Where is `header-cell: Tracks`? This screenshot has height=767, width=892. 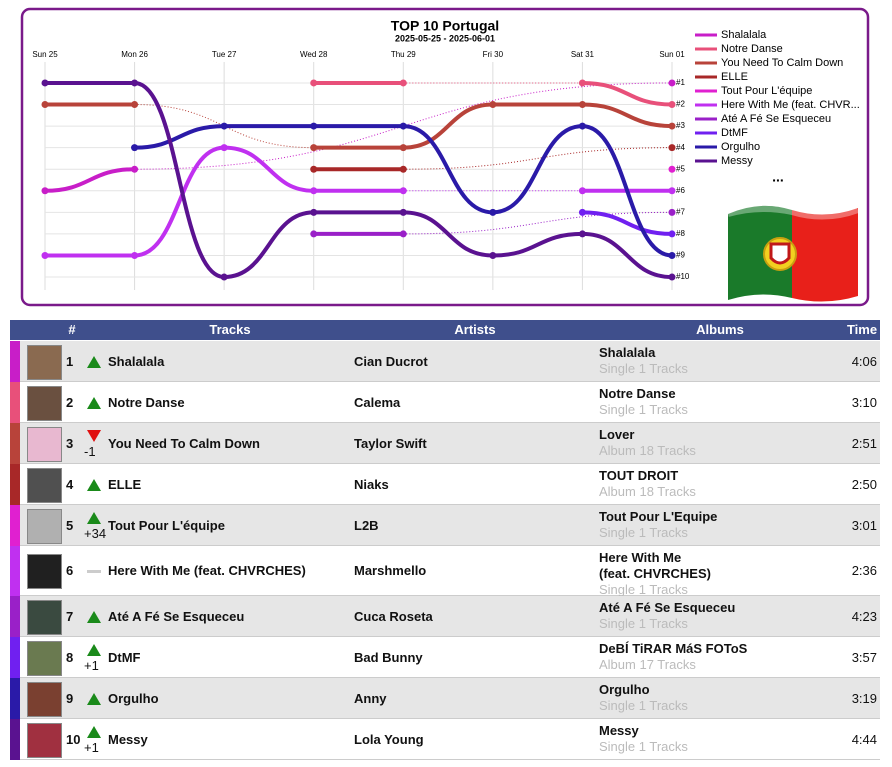
header-cell: Tracks is located at coordinates (230, 329).